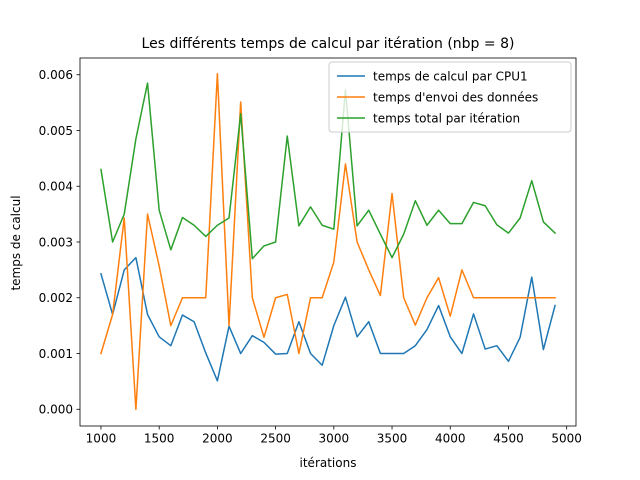  Describe the element at coordinates (159, 439) in the screenshot. I see `x-tick-label: 1500` at that location.